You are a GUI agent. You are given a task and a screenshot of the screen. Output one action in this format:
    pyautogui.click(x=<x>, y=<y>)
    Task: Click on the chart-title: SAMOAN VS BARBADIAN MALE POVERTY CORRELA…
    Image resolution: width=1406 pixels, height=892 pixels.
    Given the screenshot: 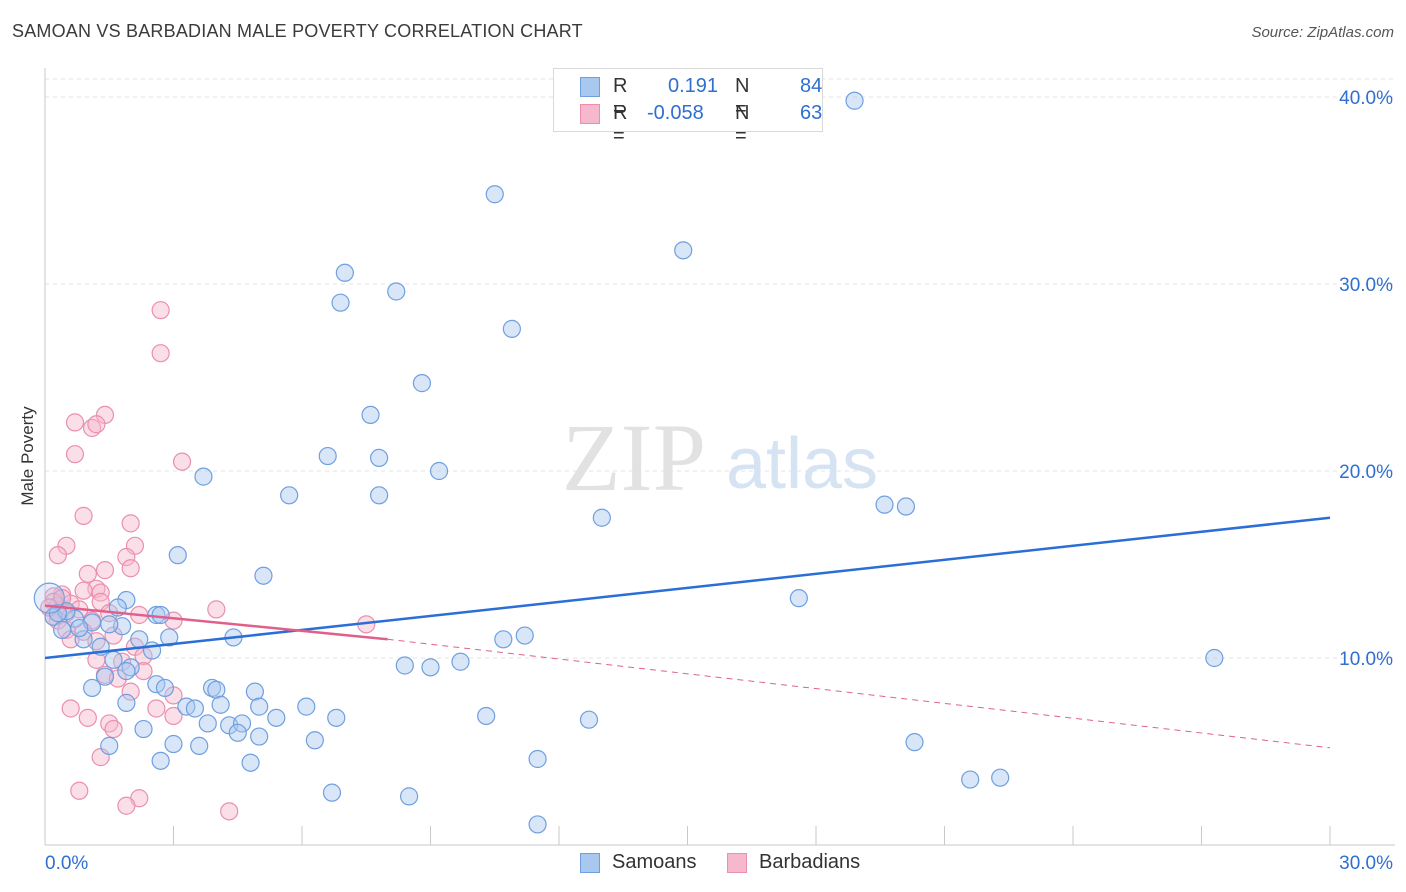 What is the action you would take?
    pyautogui.click(x=297, y=31)
    